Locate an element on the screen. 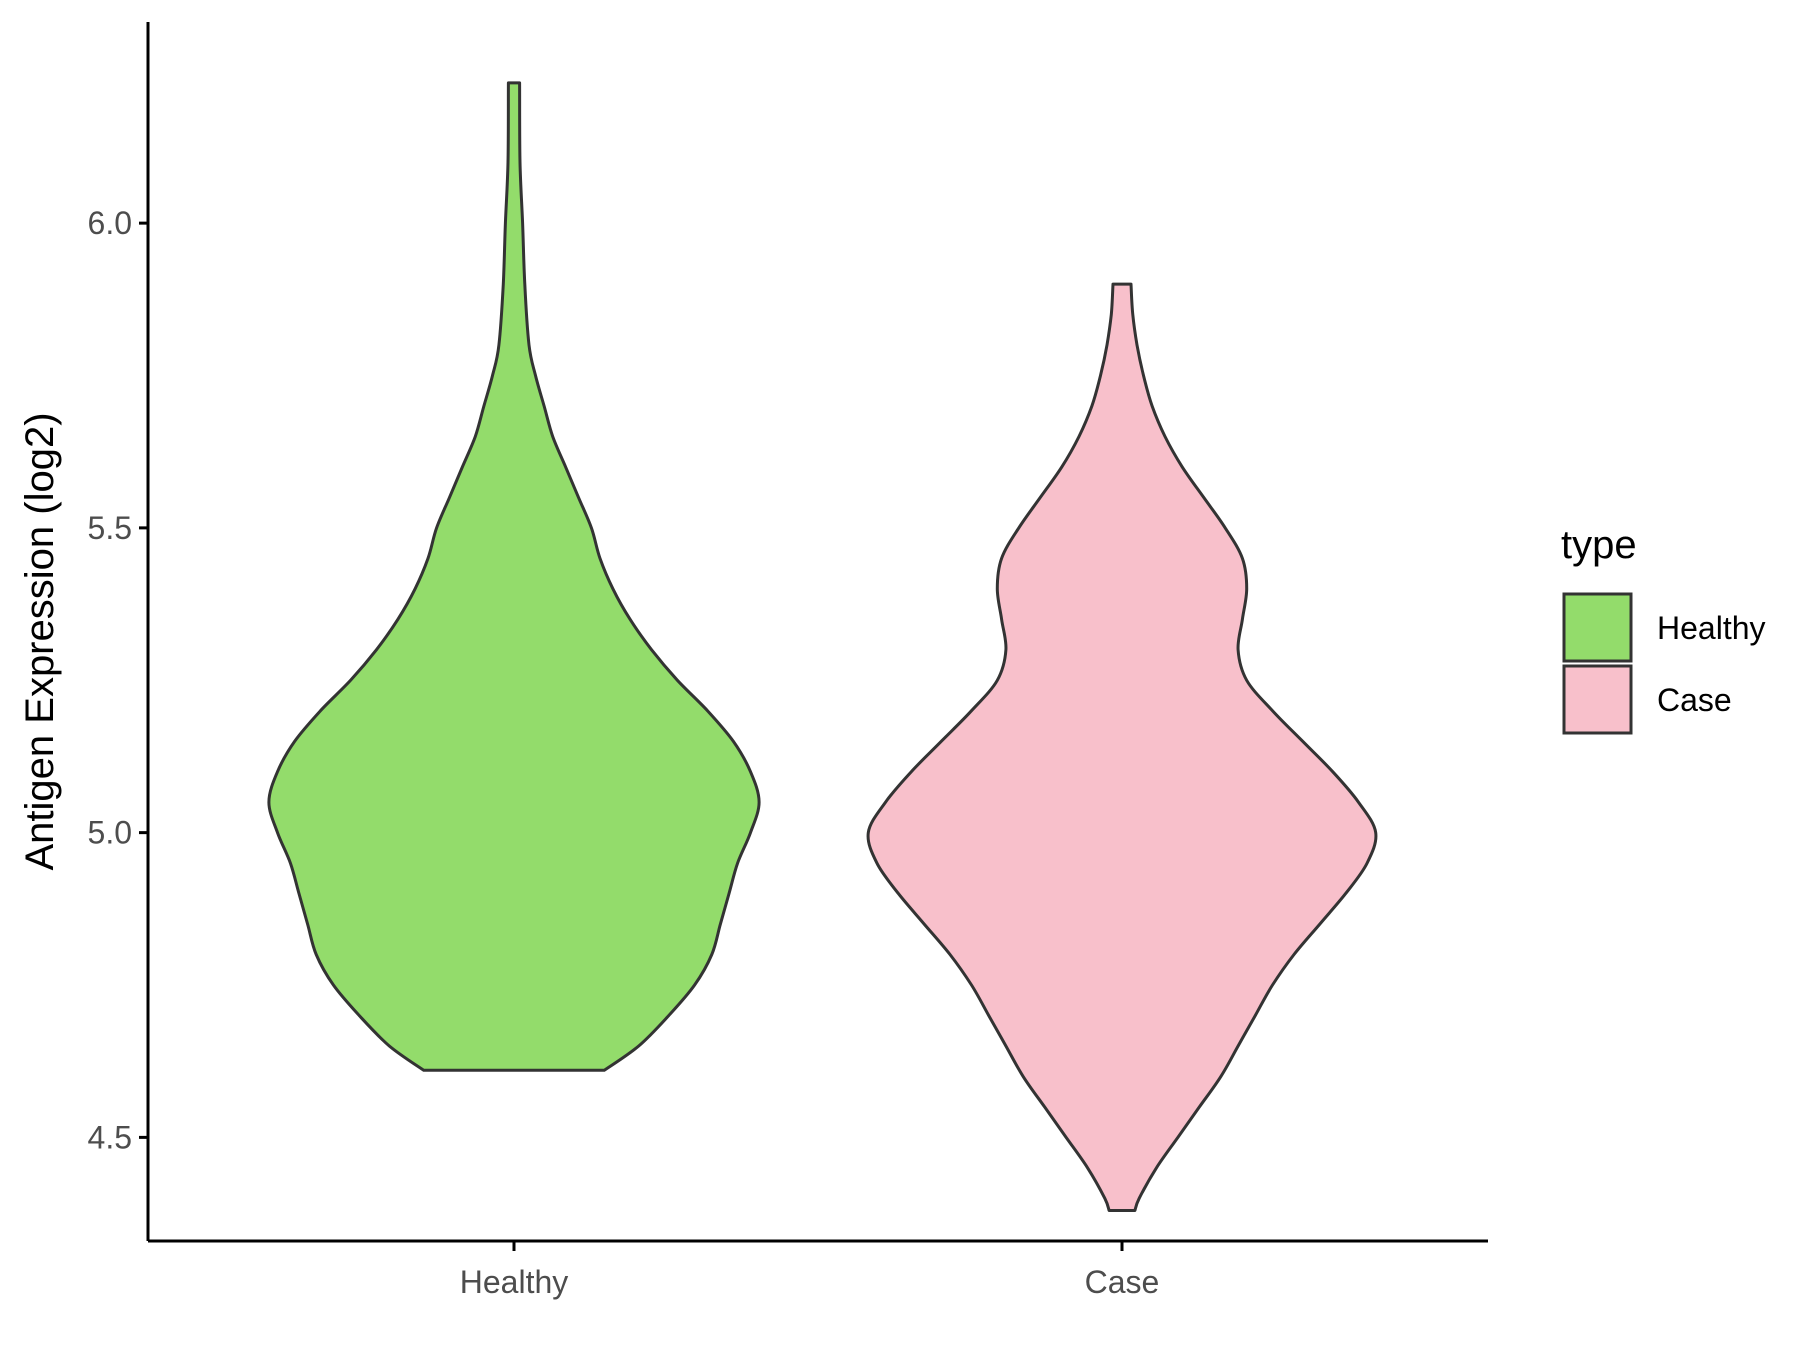 This screenshot has height=1350, width=1800. x-axis-ticks: Healthy Case is located at coordinates (810, 1270).